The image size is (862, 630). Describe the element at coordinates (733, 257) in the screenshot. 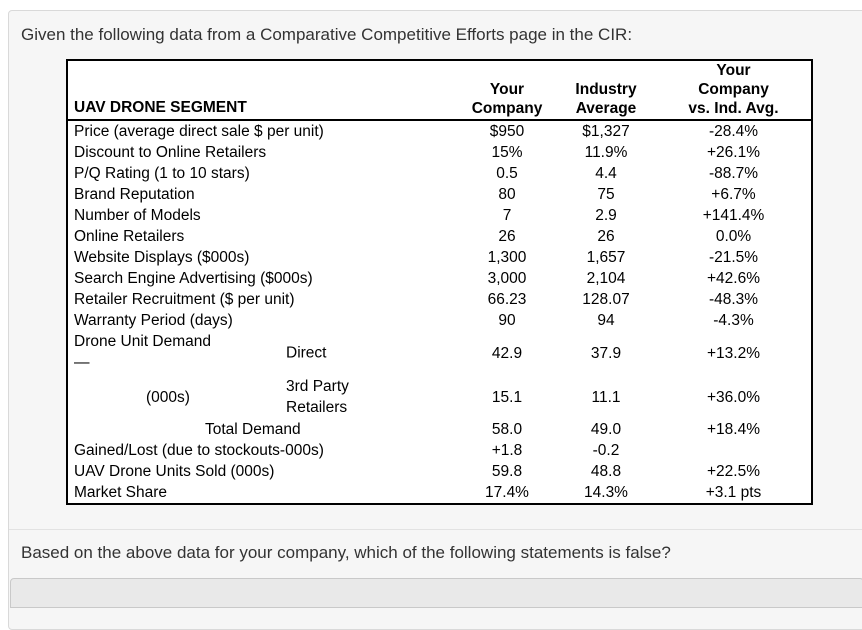

I see `vs-industry-value: -21.5%` at that location.